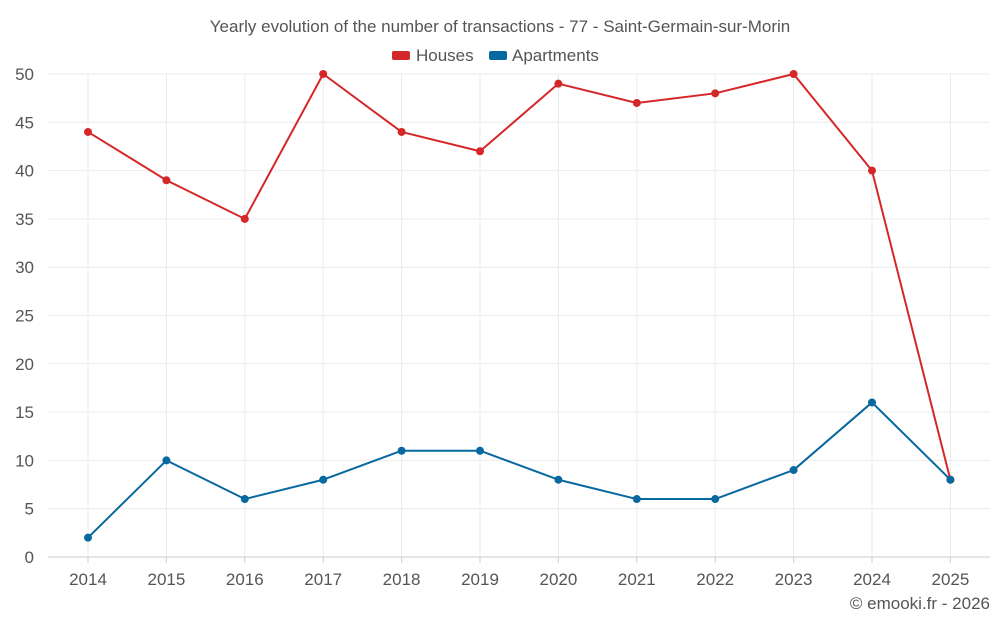  Describe the element at coordinates (24, 460) in the screenshot. I see `y-tick-label: 10` at that location.